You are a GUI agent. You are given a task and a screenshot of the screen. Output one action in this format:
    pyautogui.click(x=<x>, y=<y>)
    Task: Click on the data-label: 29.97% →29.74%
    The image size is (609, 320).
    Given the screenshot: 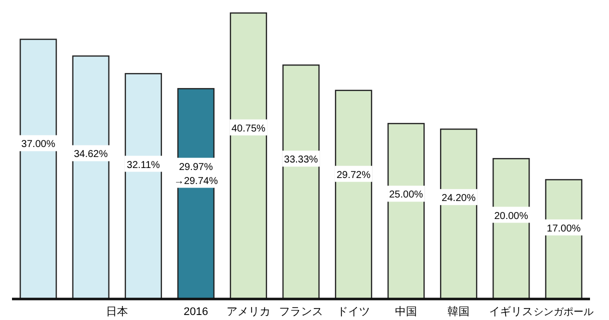 What is the action you would take?
    pyautogui.click(x=196, y=174)
    